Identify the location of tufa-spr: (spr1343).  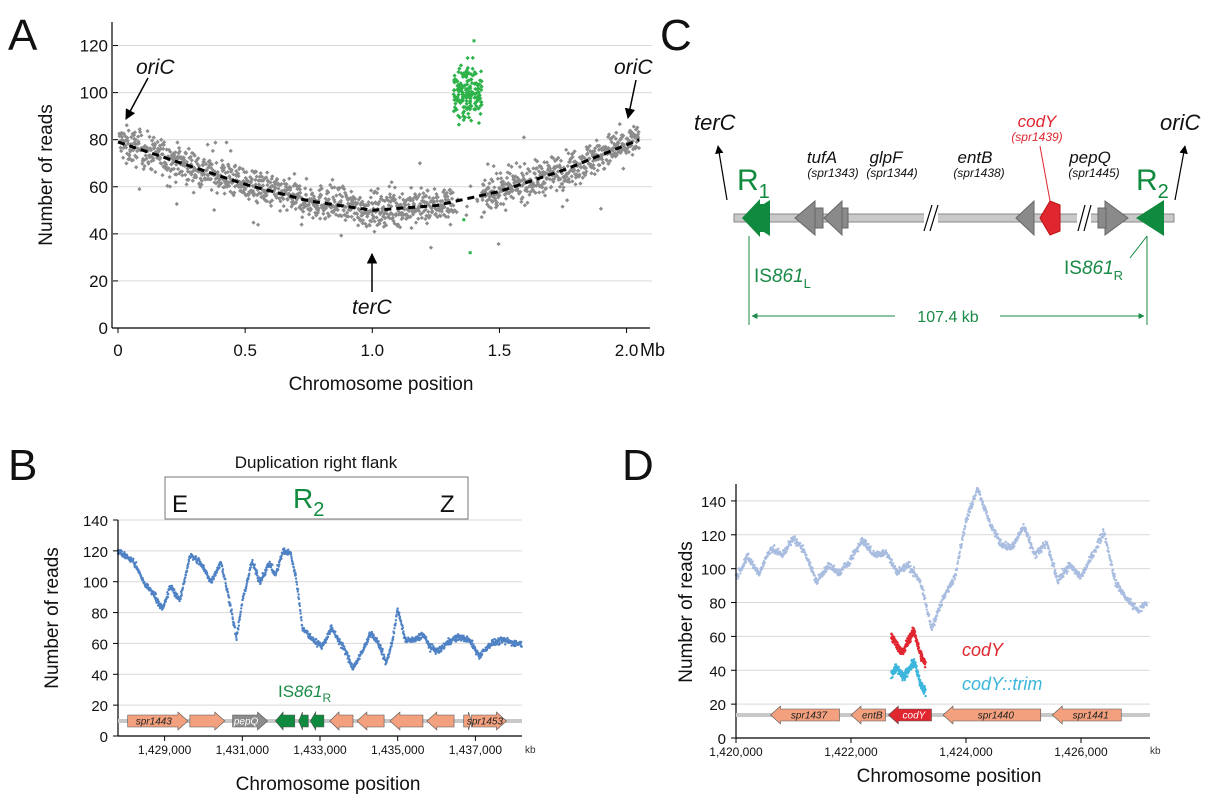
(832, 173).